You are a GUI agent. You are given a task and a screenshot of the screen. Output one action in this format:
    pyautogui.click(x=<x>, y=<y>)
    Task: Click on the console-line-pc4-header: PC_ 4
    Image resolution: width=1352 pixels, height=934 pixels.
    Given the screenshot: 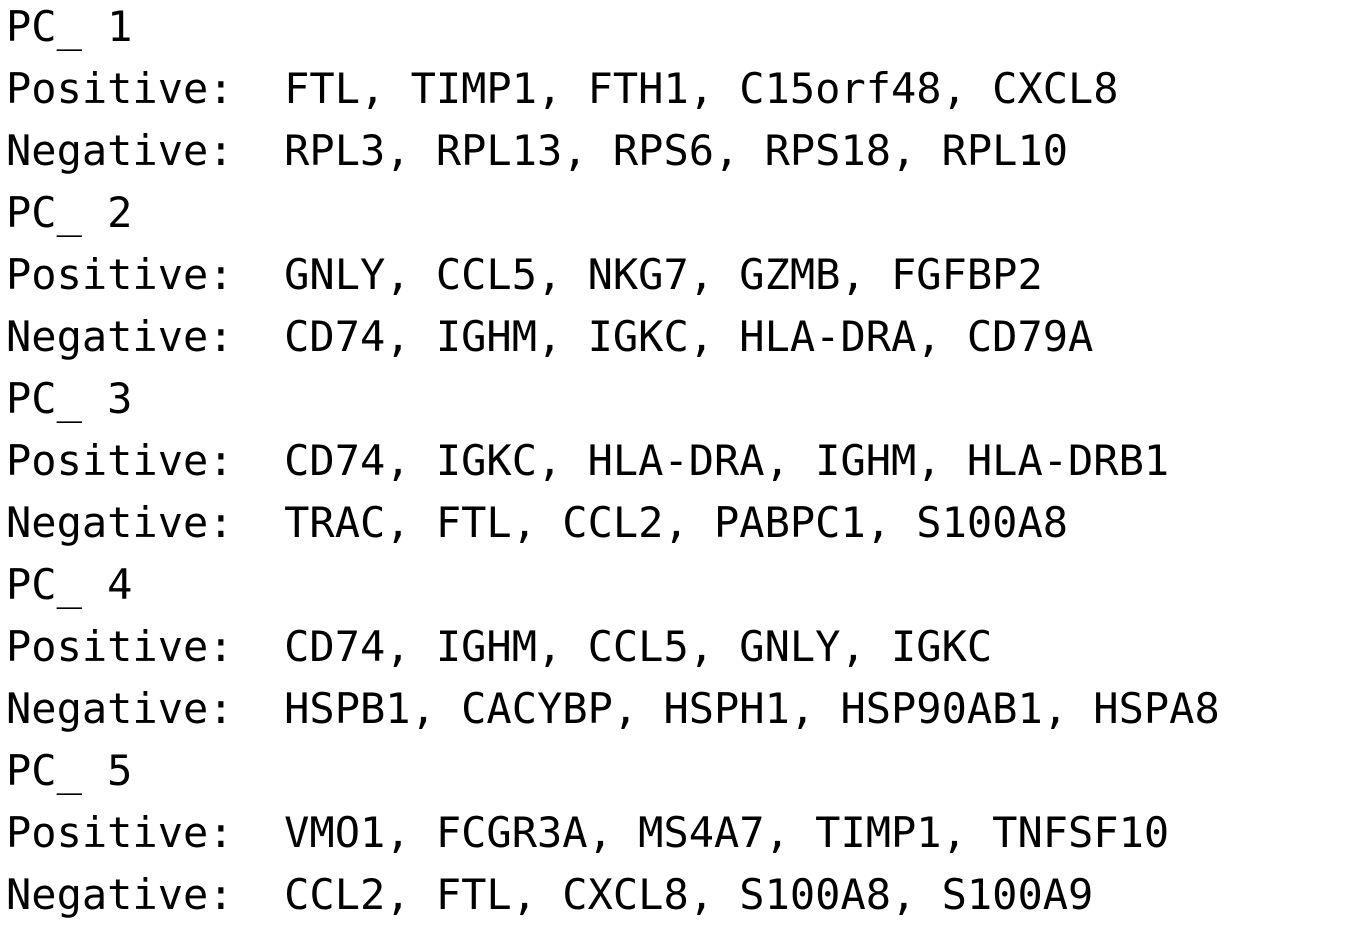 What is the action you would take?
    pyautogui.click(x=69, y=584)
    